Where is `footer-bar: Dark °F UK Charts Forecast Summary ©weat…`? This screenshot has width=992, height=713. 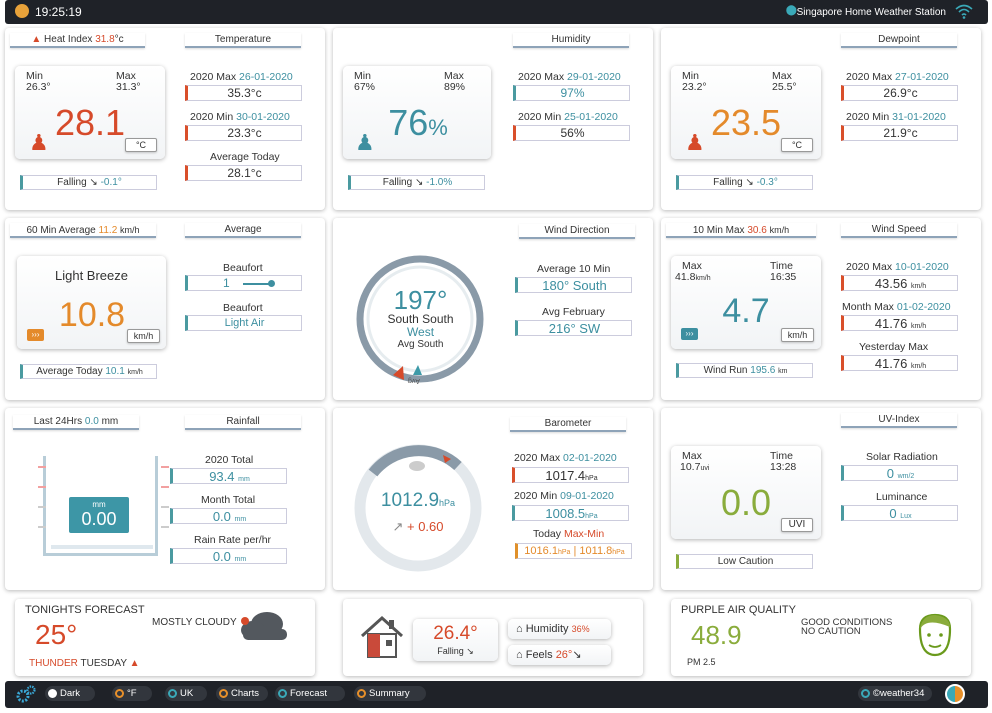 footer-bar: Dark °F UK Charts Forecast Summary ©weat… is located at coordinates (496, 694).